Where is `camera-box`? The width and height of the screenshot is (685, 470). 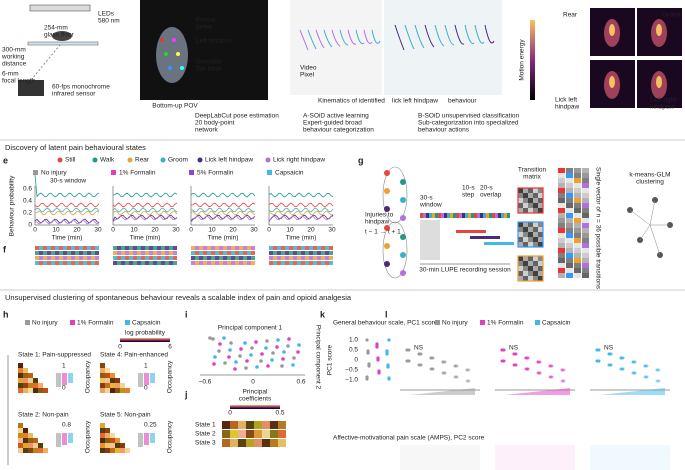
camera-box is located at coordinates (60, 8).